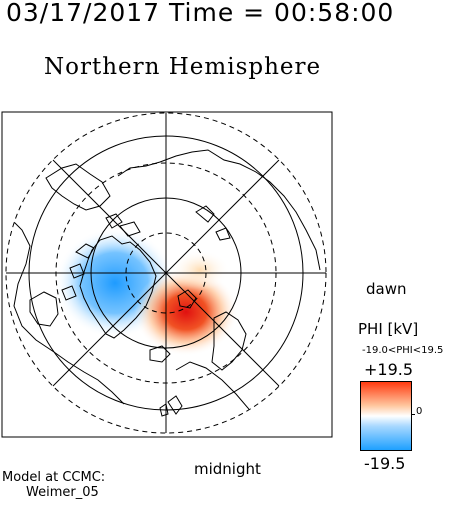  What do you see at coordinates (229, 341) in the screenshot?
I see `scandinavia-coastline` at bounding box center [229, 341].